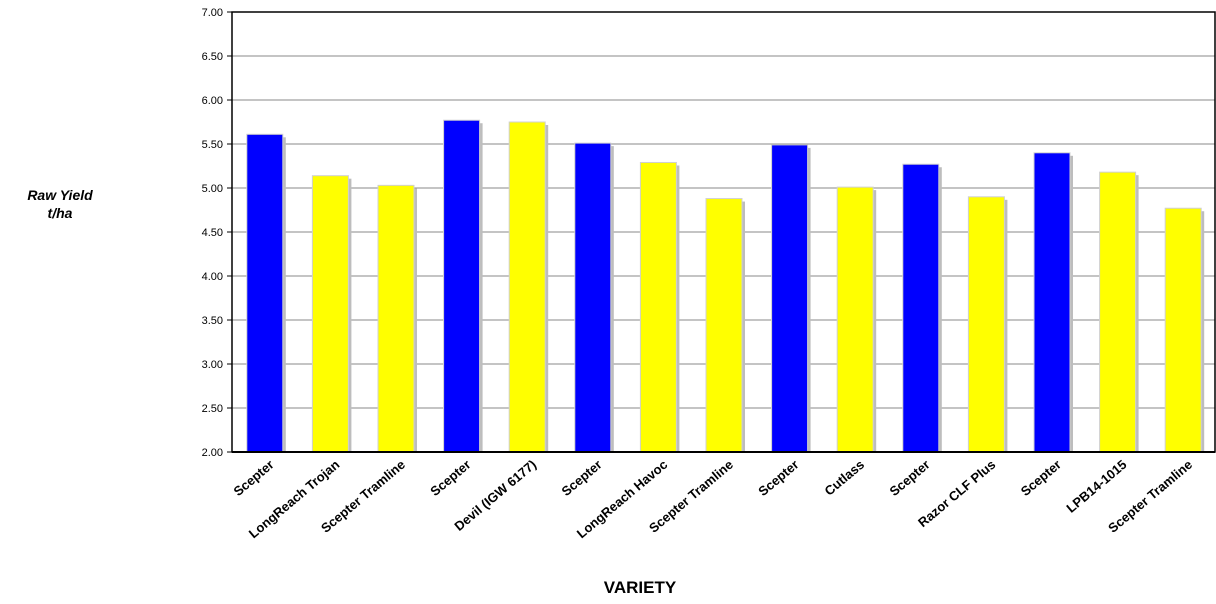 The width and height of the screenshot is (1216, 604). I want to click on y-tick-label: 2.50, so click(212, 409).